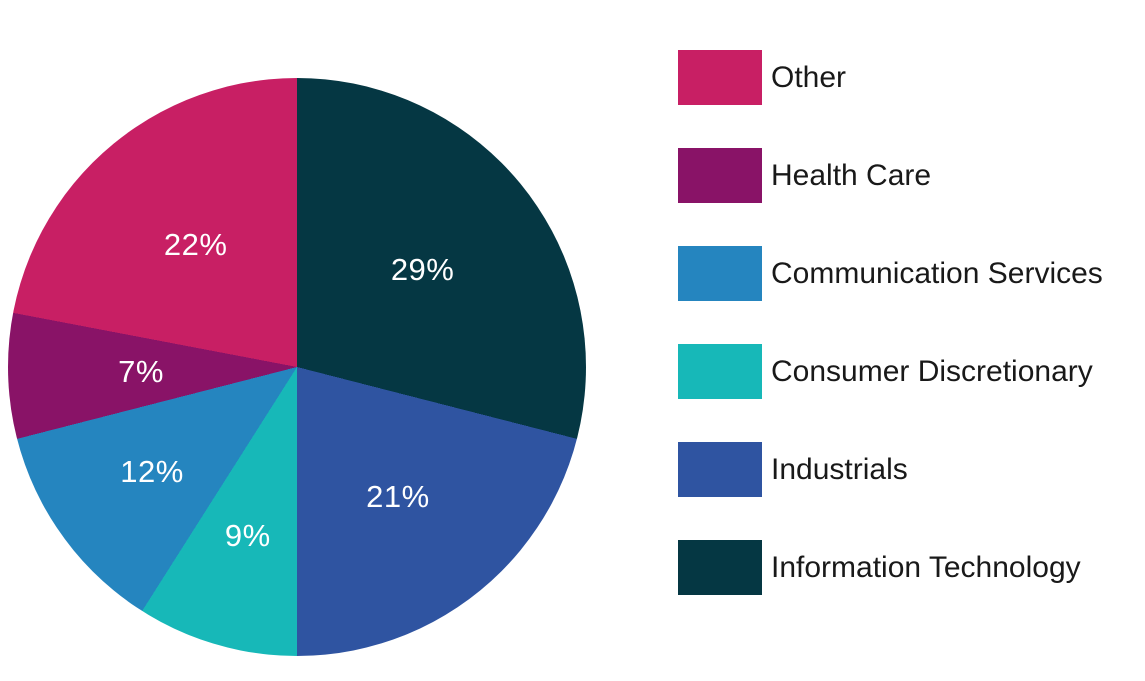  I want to click on legend-label: Communication Services, so click(937, 273).